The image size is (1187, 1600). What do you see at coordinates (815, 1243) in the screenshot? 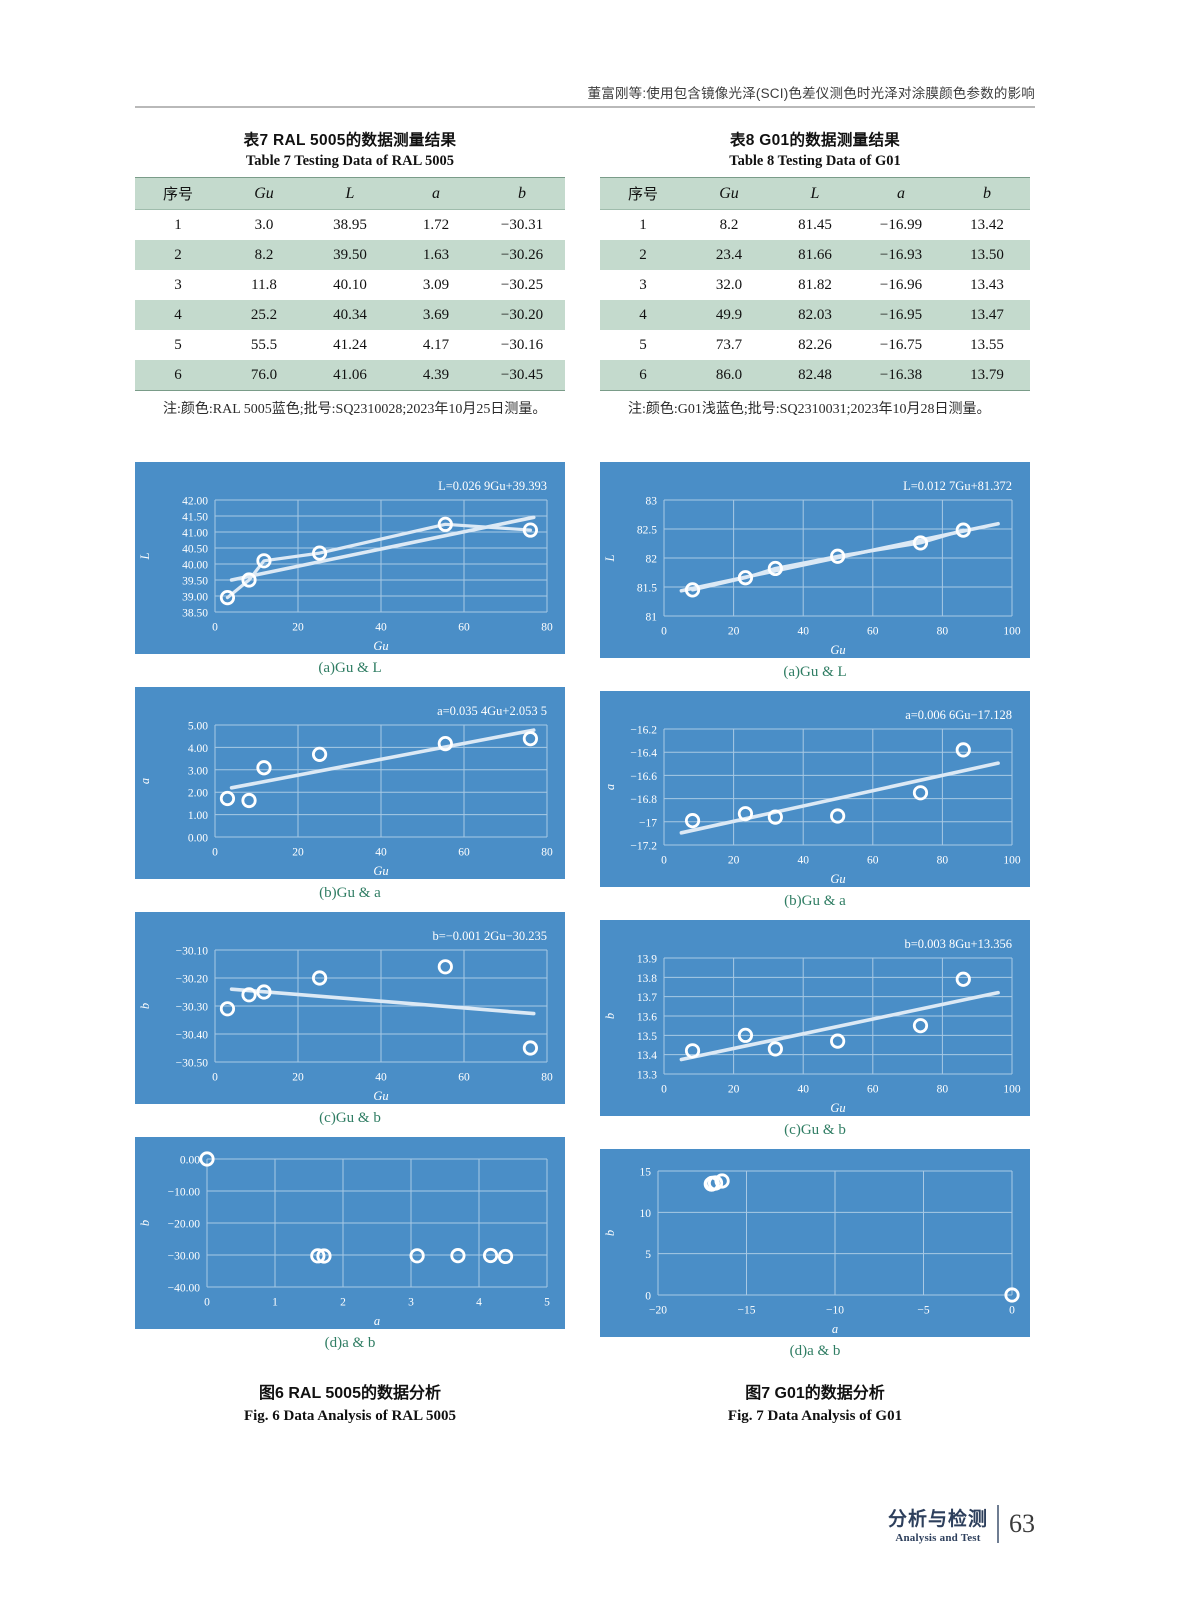
I see `chart-fig7d: 0 5 10 15 −20 −15 −10 −5 0 b a` at bounding box center [815, 1243].